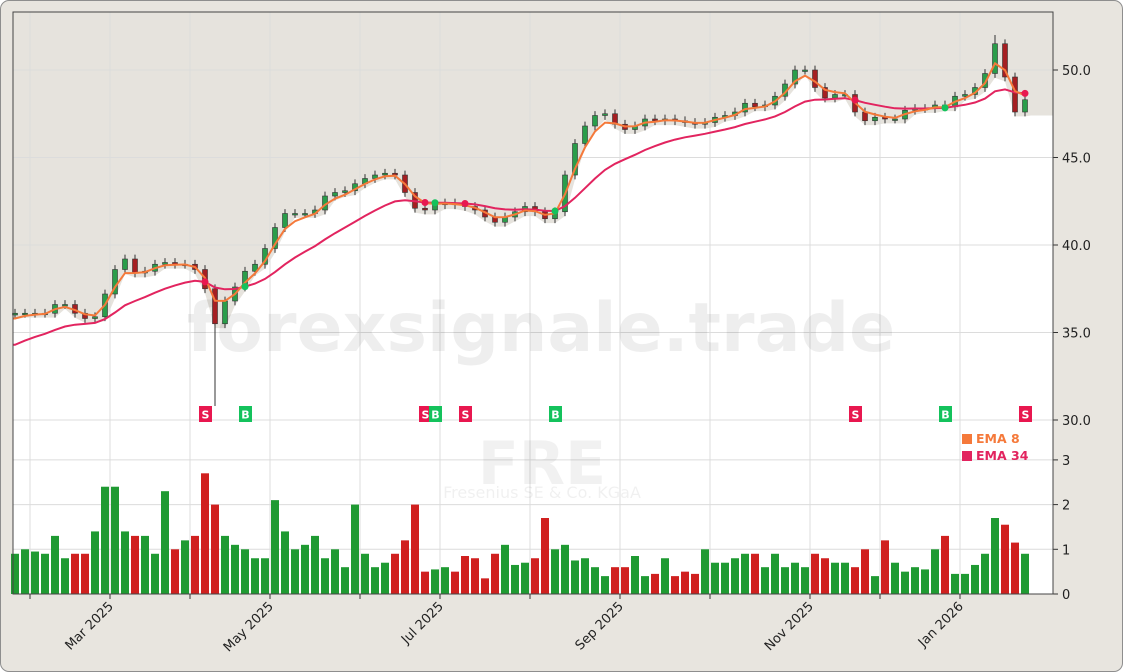 Image resolution: width=1123 pixels, height=672 pixels. What do you see at coordinates (1066, 550) in the screenshot?
I see `volume-tick-label: 1` at bounding box center [1066, 550].